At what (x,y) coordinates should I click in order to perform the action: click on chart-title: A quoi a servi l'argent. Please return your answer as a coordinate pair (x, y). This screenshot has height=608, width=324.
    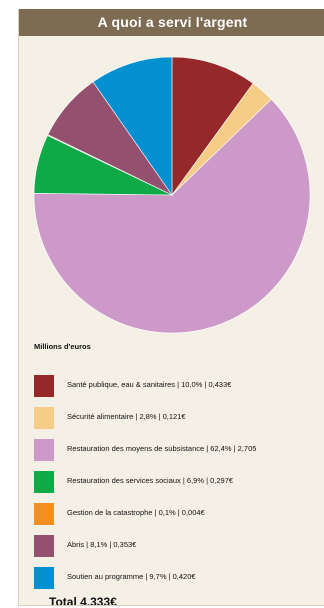
    Looking at the image, I should click on (171, 22).